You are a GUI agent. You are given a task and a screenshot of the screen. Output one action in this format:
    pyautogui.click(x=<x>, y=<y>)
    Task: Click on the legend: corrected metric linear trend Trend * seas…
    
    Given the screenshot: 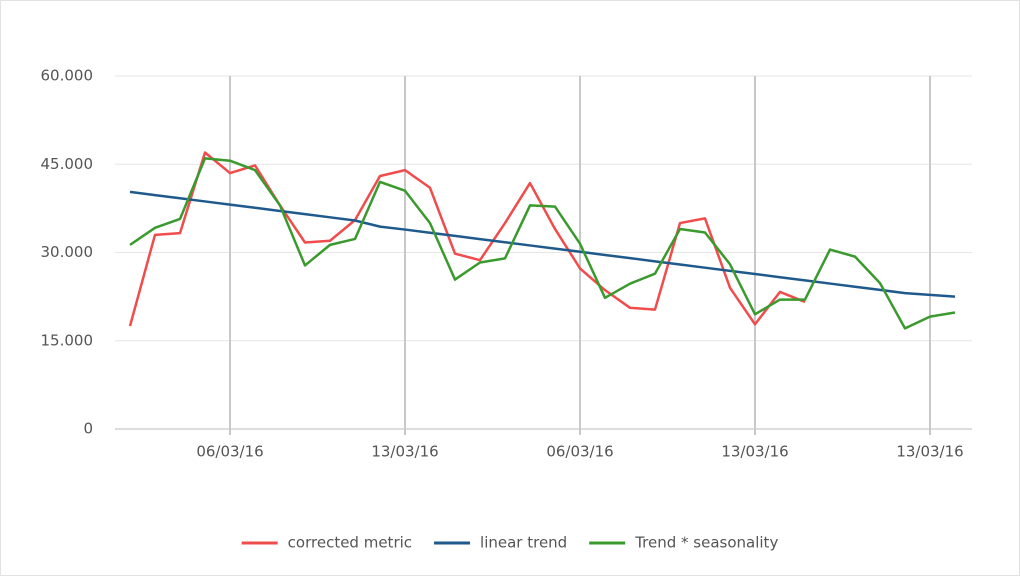 What is the action you would take?
    pyautogui.click(x=509, y=543)
    